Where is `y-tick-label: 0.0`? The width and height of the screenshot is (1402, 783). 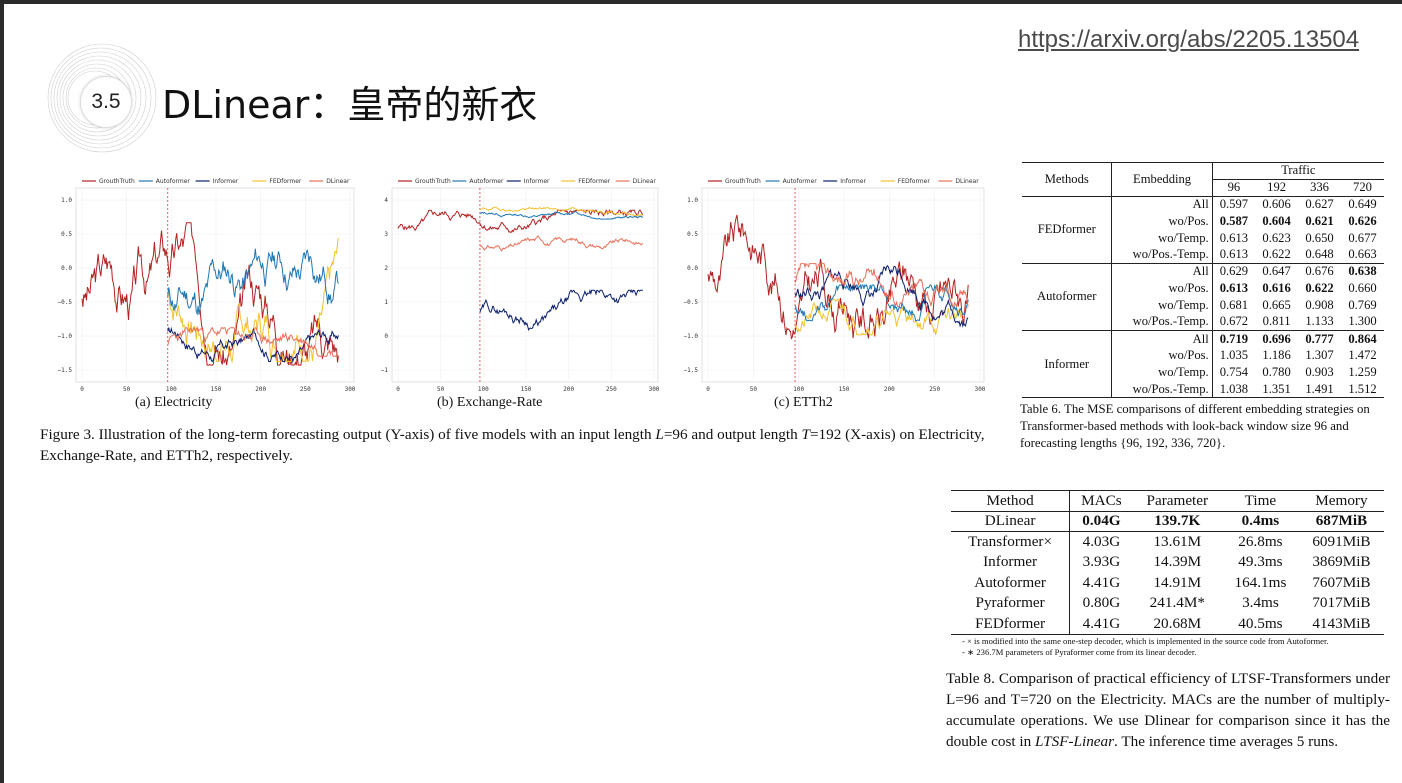 y-tick-label: 0.0 is located at coordinates (66, 268).